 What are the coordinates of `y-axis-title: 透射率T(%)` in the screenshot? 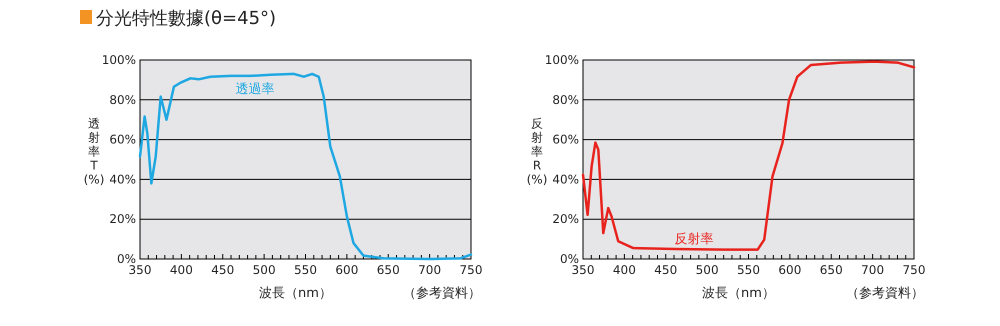 It's located at (94, 151).